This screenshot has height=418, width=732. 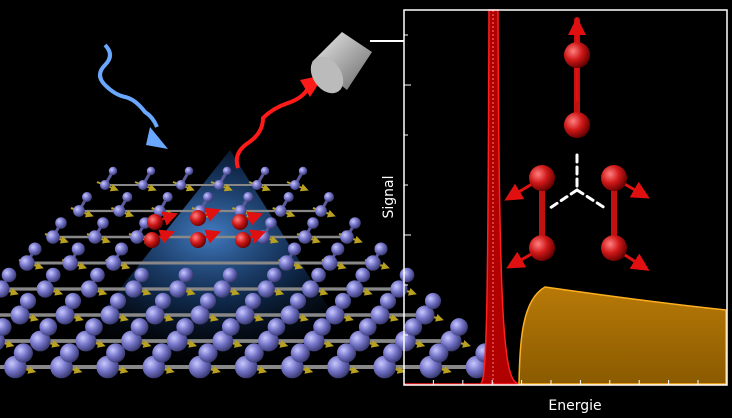 I want to click on y-axis-label: Signal, so click(x=389, y=196).